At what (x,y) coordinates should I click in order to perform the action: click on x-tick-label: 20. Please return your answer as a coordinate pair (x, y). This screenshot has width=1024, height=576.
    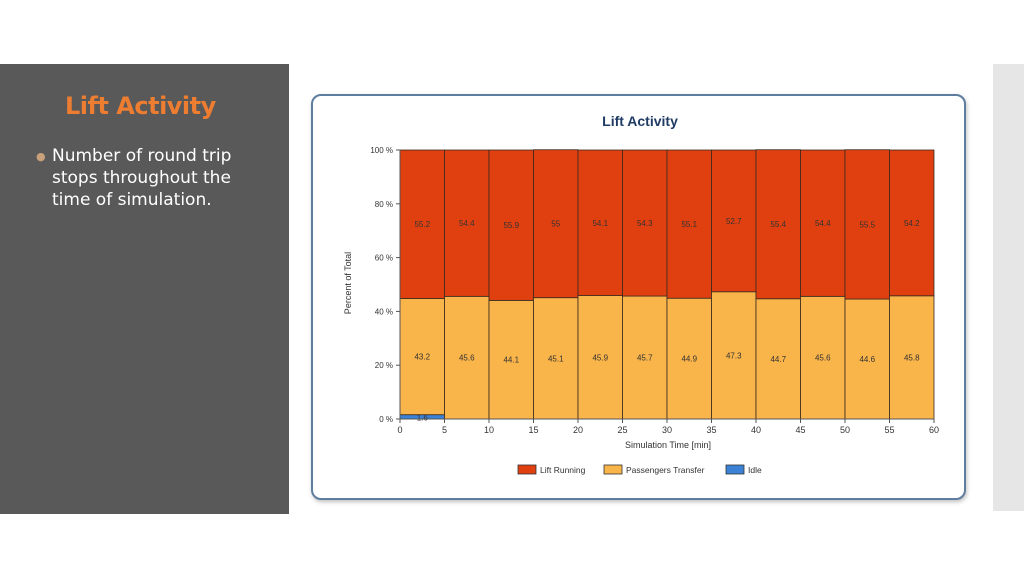
    Looking at the image, I should click on (578, 430).